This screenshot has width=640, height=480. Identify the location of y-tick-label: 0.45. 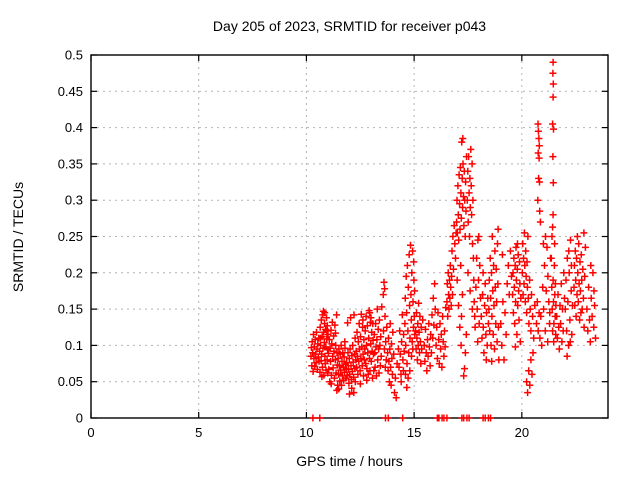
(70, 91).